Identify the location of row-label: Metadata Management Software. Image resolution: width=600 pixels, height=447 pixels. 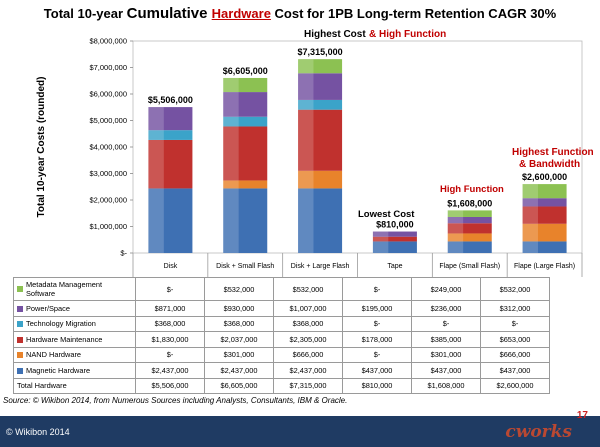
(64, 289).